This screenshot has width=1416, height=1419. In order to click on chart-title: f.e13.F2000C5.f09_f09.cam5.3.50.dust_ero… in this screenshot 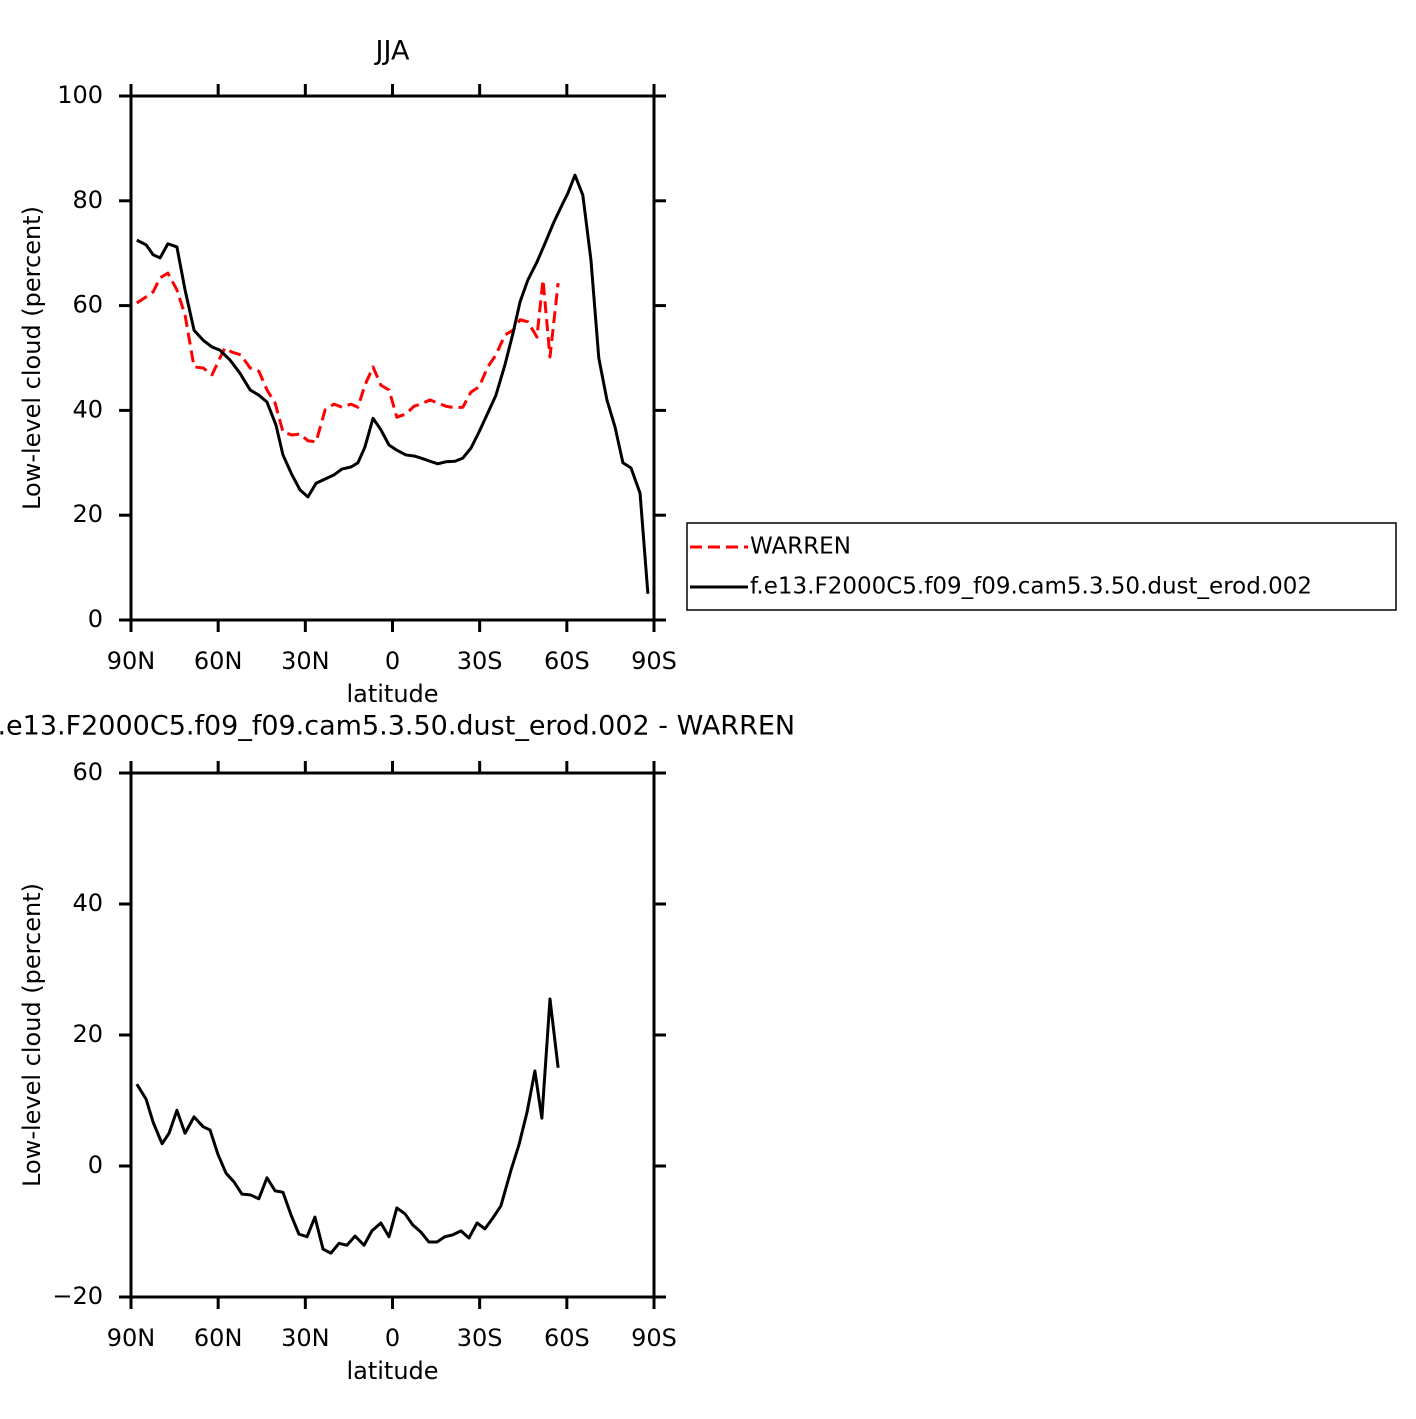, I will do `click(397, 726)`.